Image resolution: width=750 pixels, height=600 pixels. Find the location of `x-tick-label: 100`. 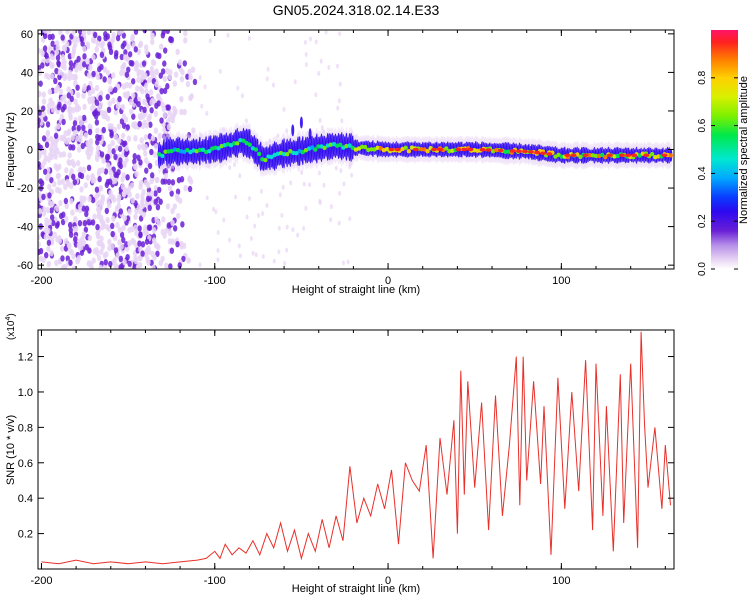

x-tick-label: 100 is located at coordinates (561, 581).